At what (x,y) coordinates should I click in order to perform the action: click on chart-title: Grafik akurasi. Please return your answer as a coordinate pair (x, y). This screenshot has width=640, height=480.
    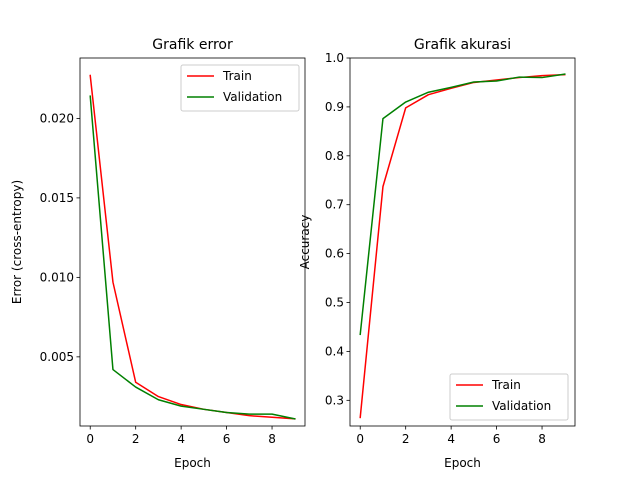
    Looking at the image, I should click on (462, 45).